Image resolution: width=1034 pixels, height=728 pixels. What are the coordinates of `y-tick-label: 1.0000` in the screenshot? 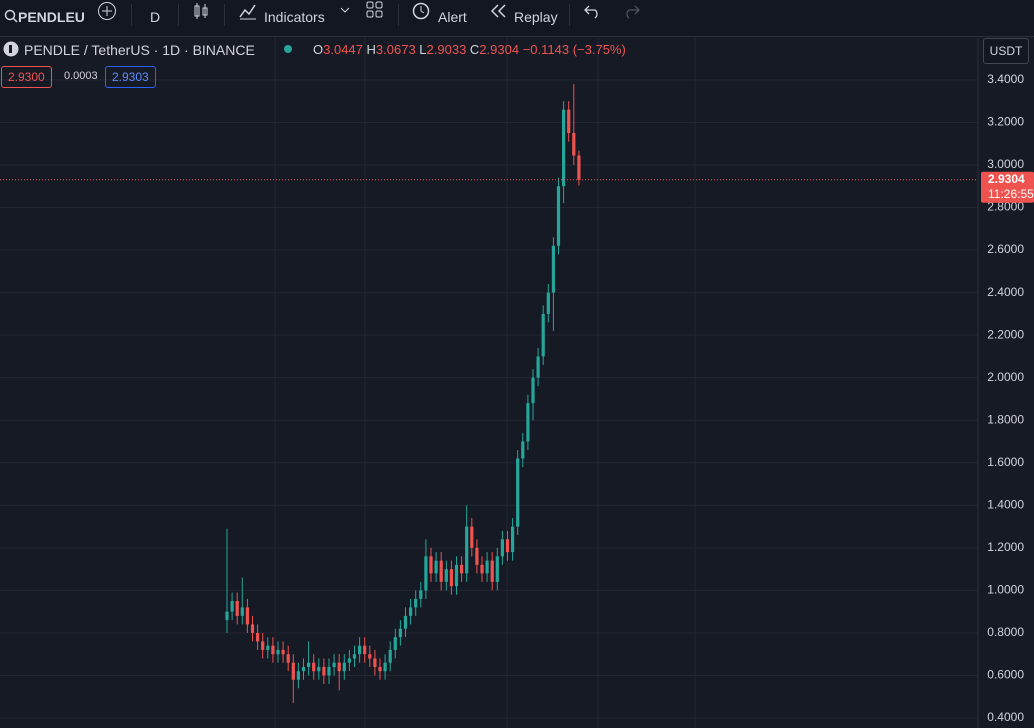 It's located at (1005, 590).